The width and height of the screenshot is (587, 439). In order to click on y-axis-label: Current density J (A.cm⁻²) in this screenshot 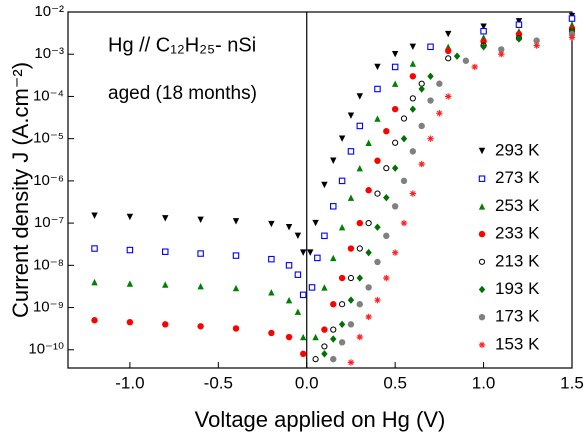, I will do `click(20, 190)`.